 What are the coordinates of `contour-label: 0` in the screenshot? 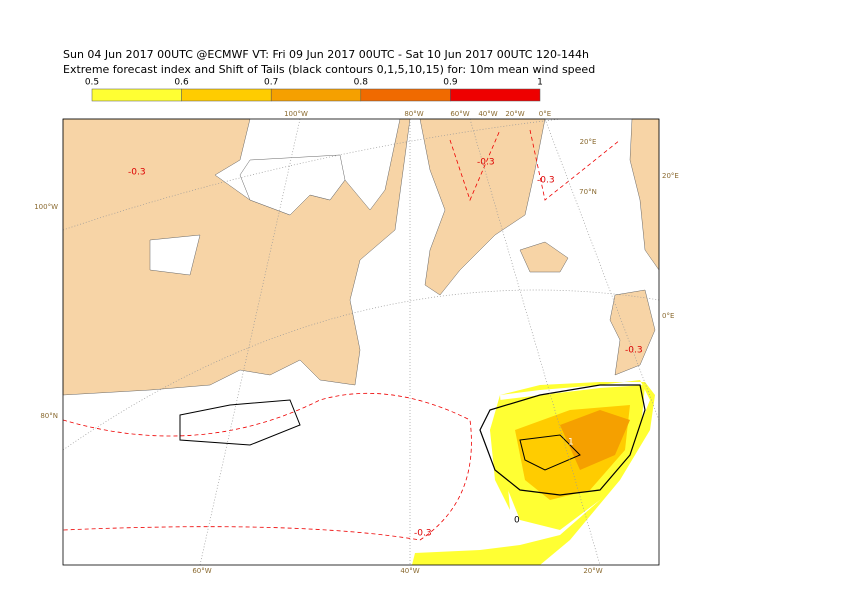 It's located at (517, 521).